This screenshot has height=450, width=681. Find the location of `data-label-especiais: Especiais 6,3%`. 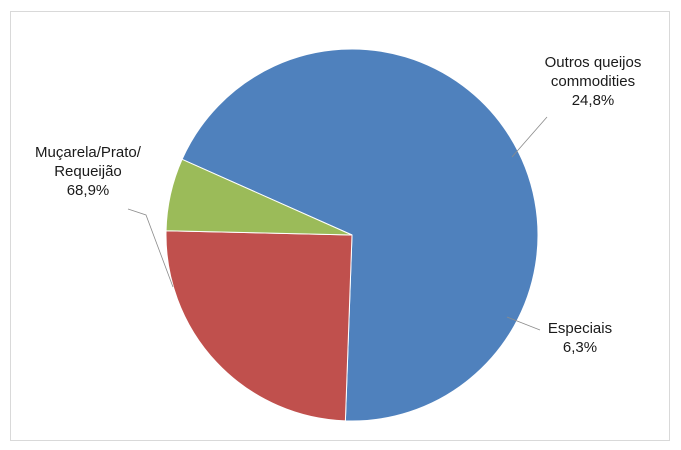

data-label-especiais: Especiais 6,3% is located at coordinates (580, 338).